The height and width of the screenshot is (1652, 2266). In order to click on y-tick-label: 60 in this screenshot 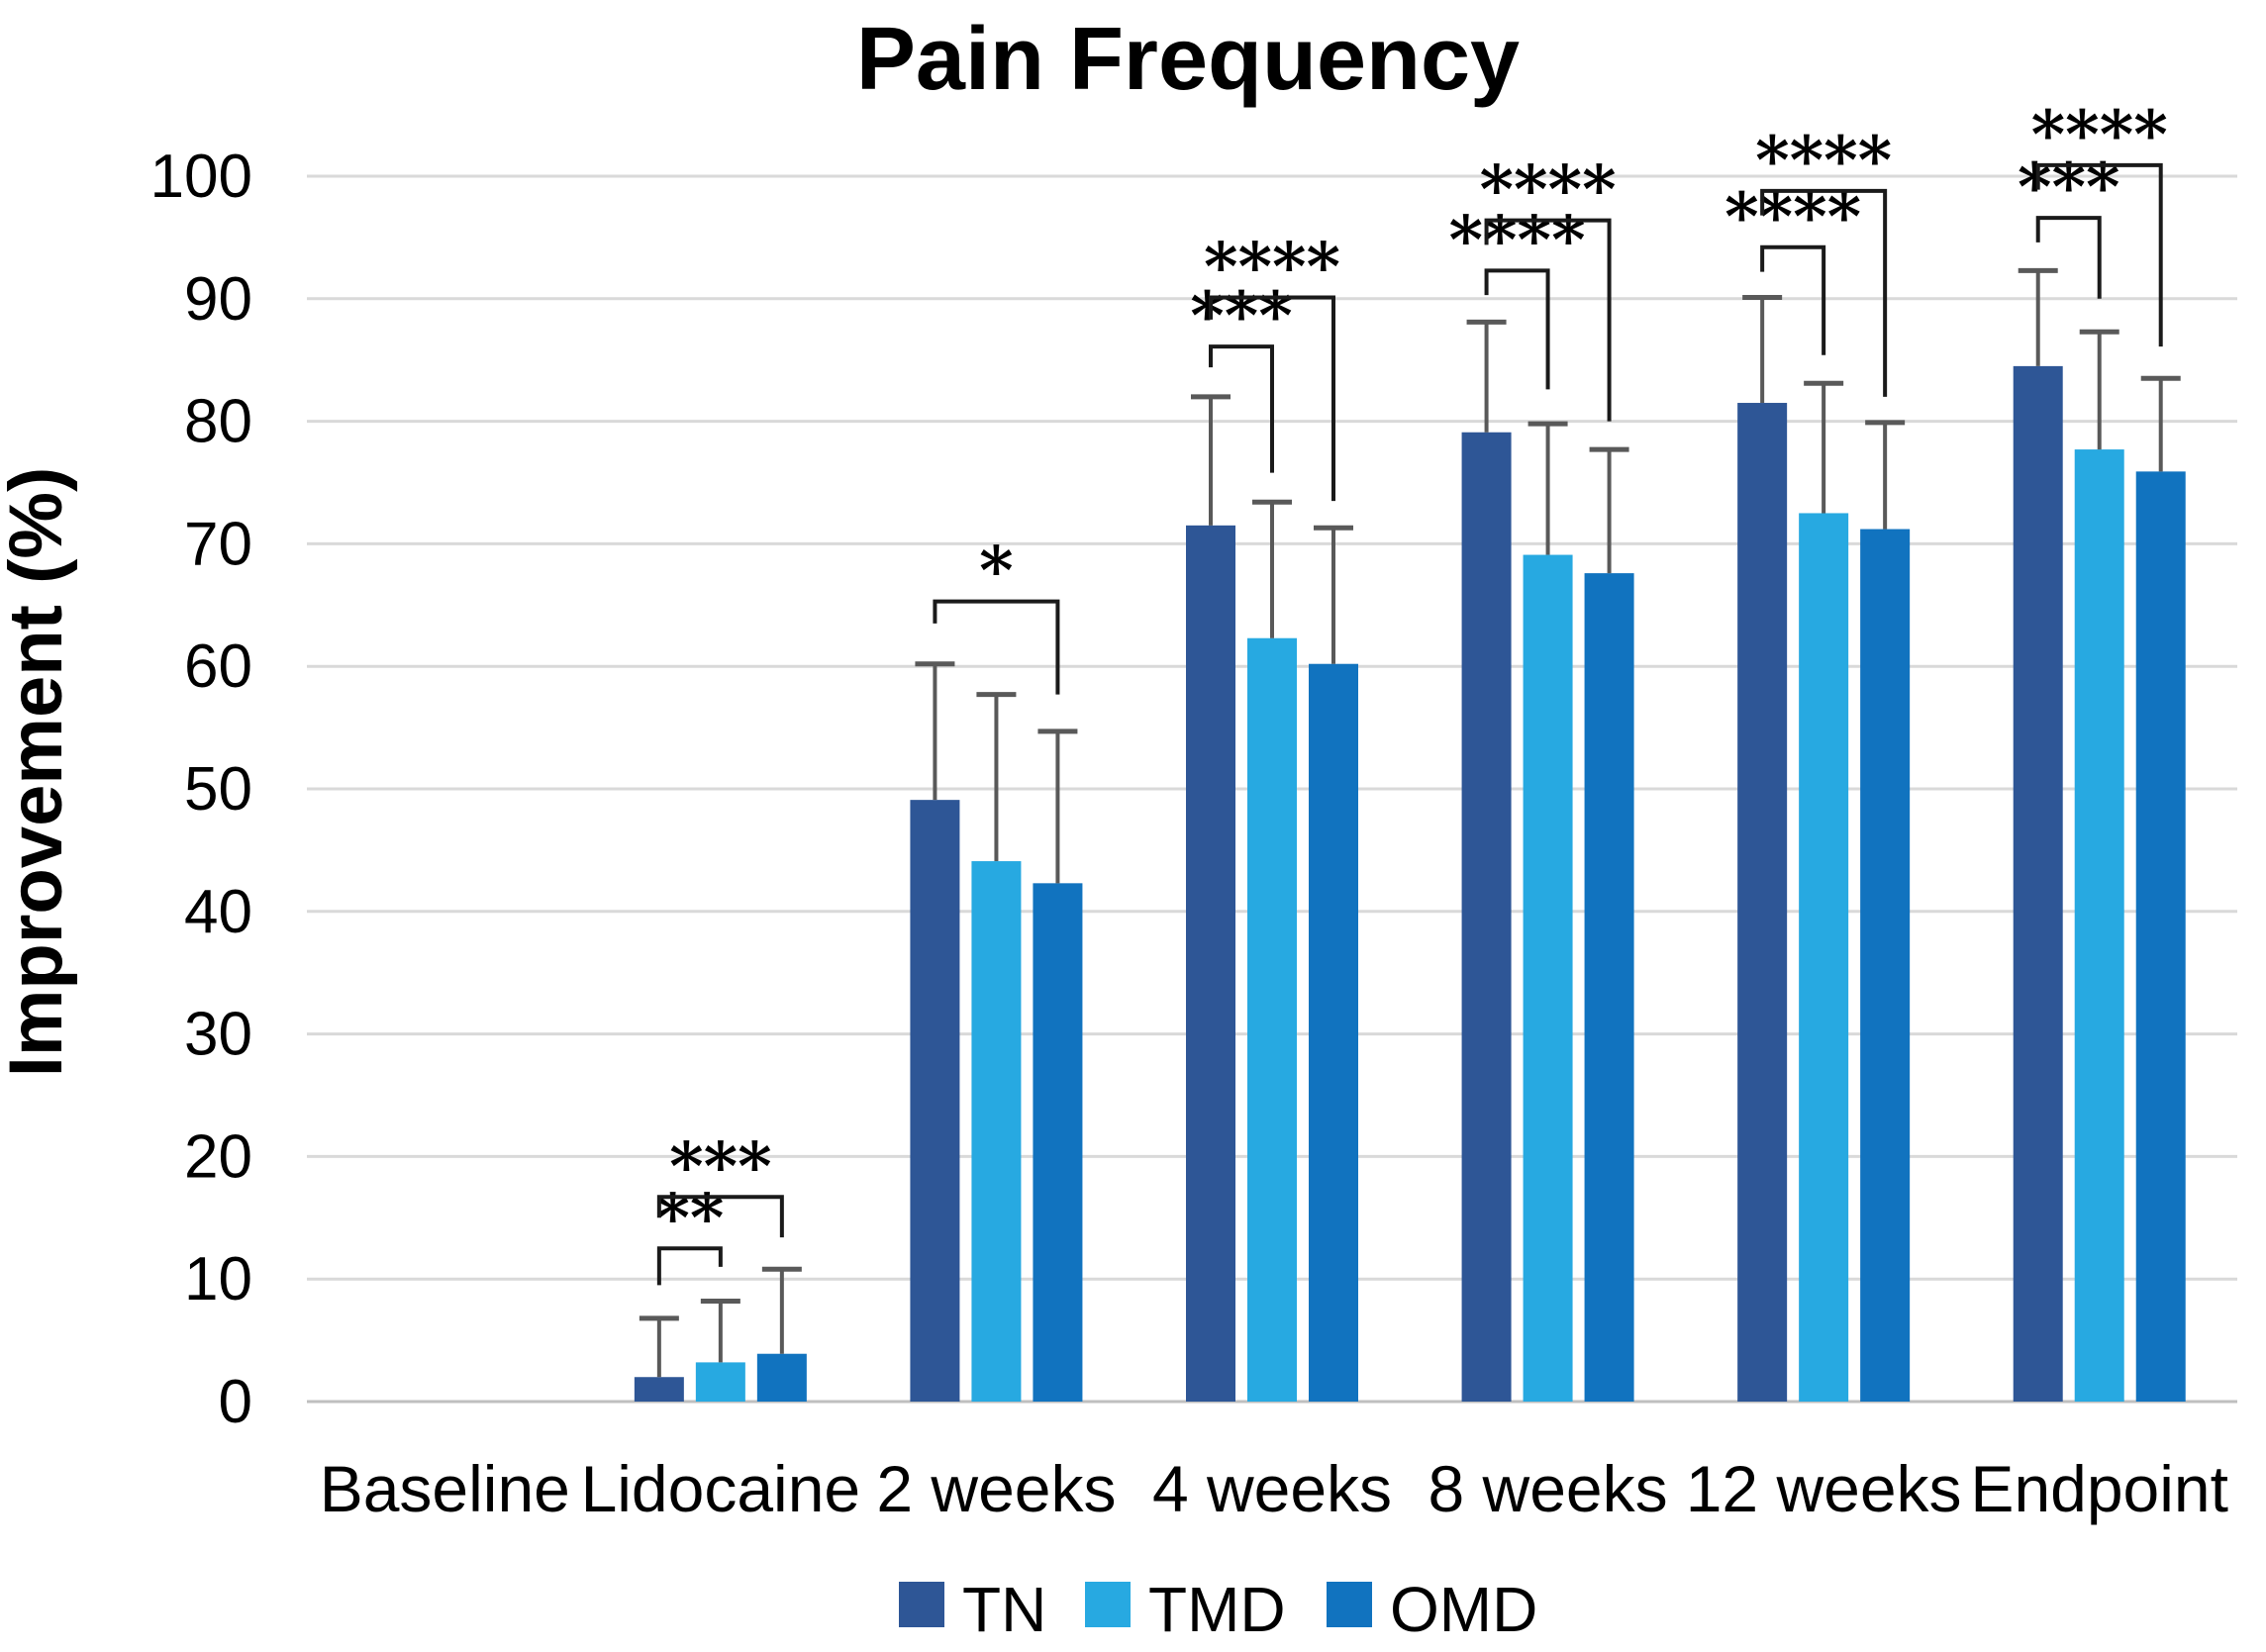, I will do `click(218, 666)`.